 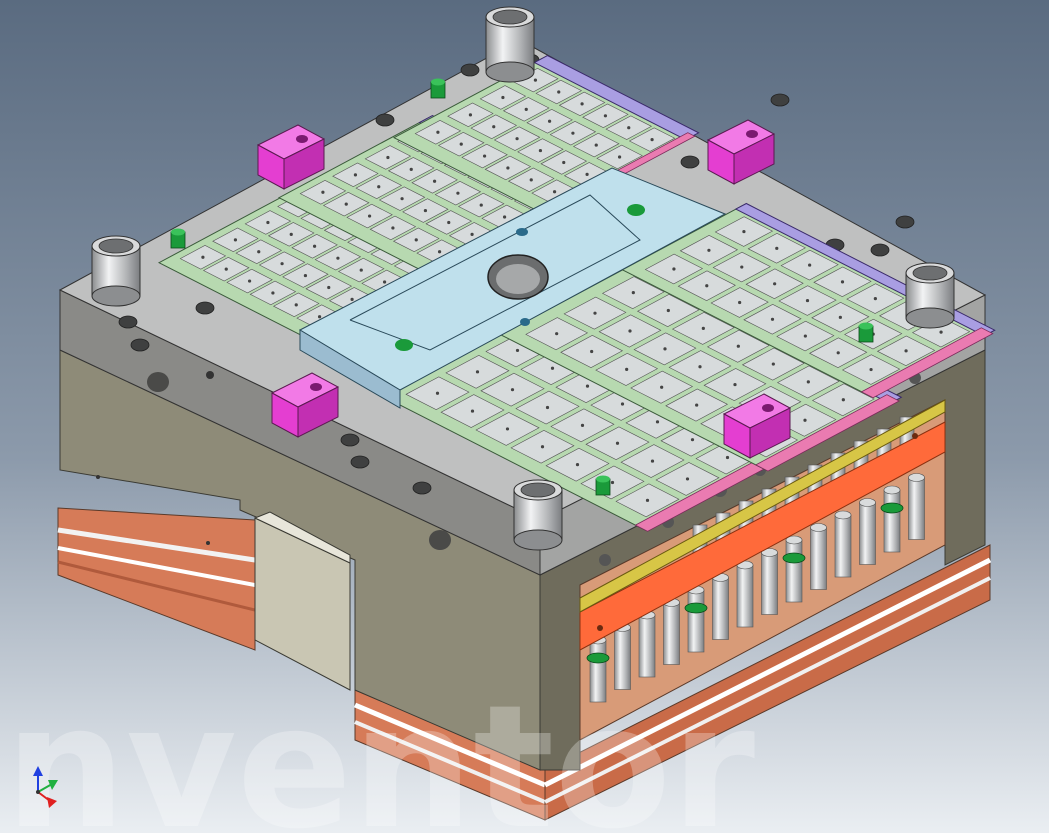 I want to click on clamp-side, so click(x=770, y=433).